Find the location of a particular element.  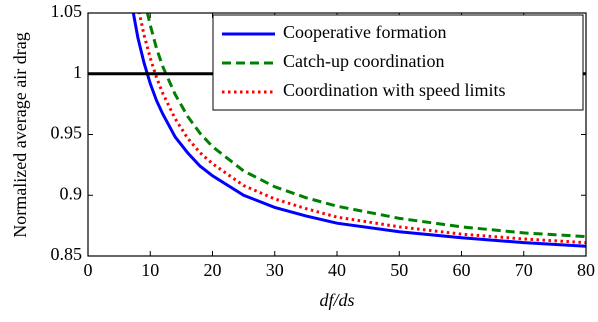

legend-label: Cooperative formation is located at coordinates (364, 32).